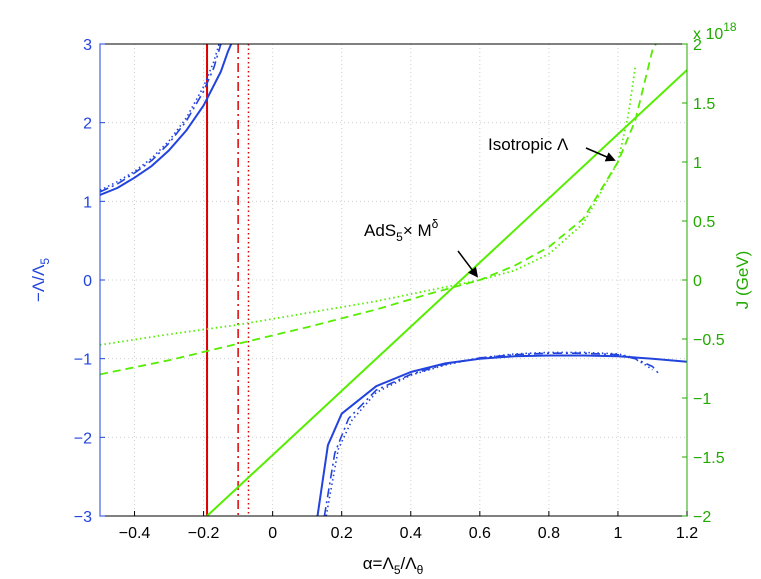 Image resolution: width=761 pixels, height=579 pixels. Describe the element at coordinates (687, 533) in the screenshot. I see `x-tick-label: 1.2` at that location.